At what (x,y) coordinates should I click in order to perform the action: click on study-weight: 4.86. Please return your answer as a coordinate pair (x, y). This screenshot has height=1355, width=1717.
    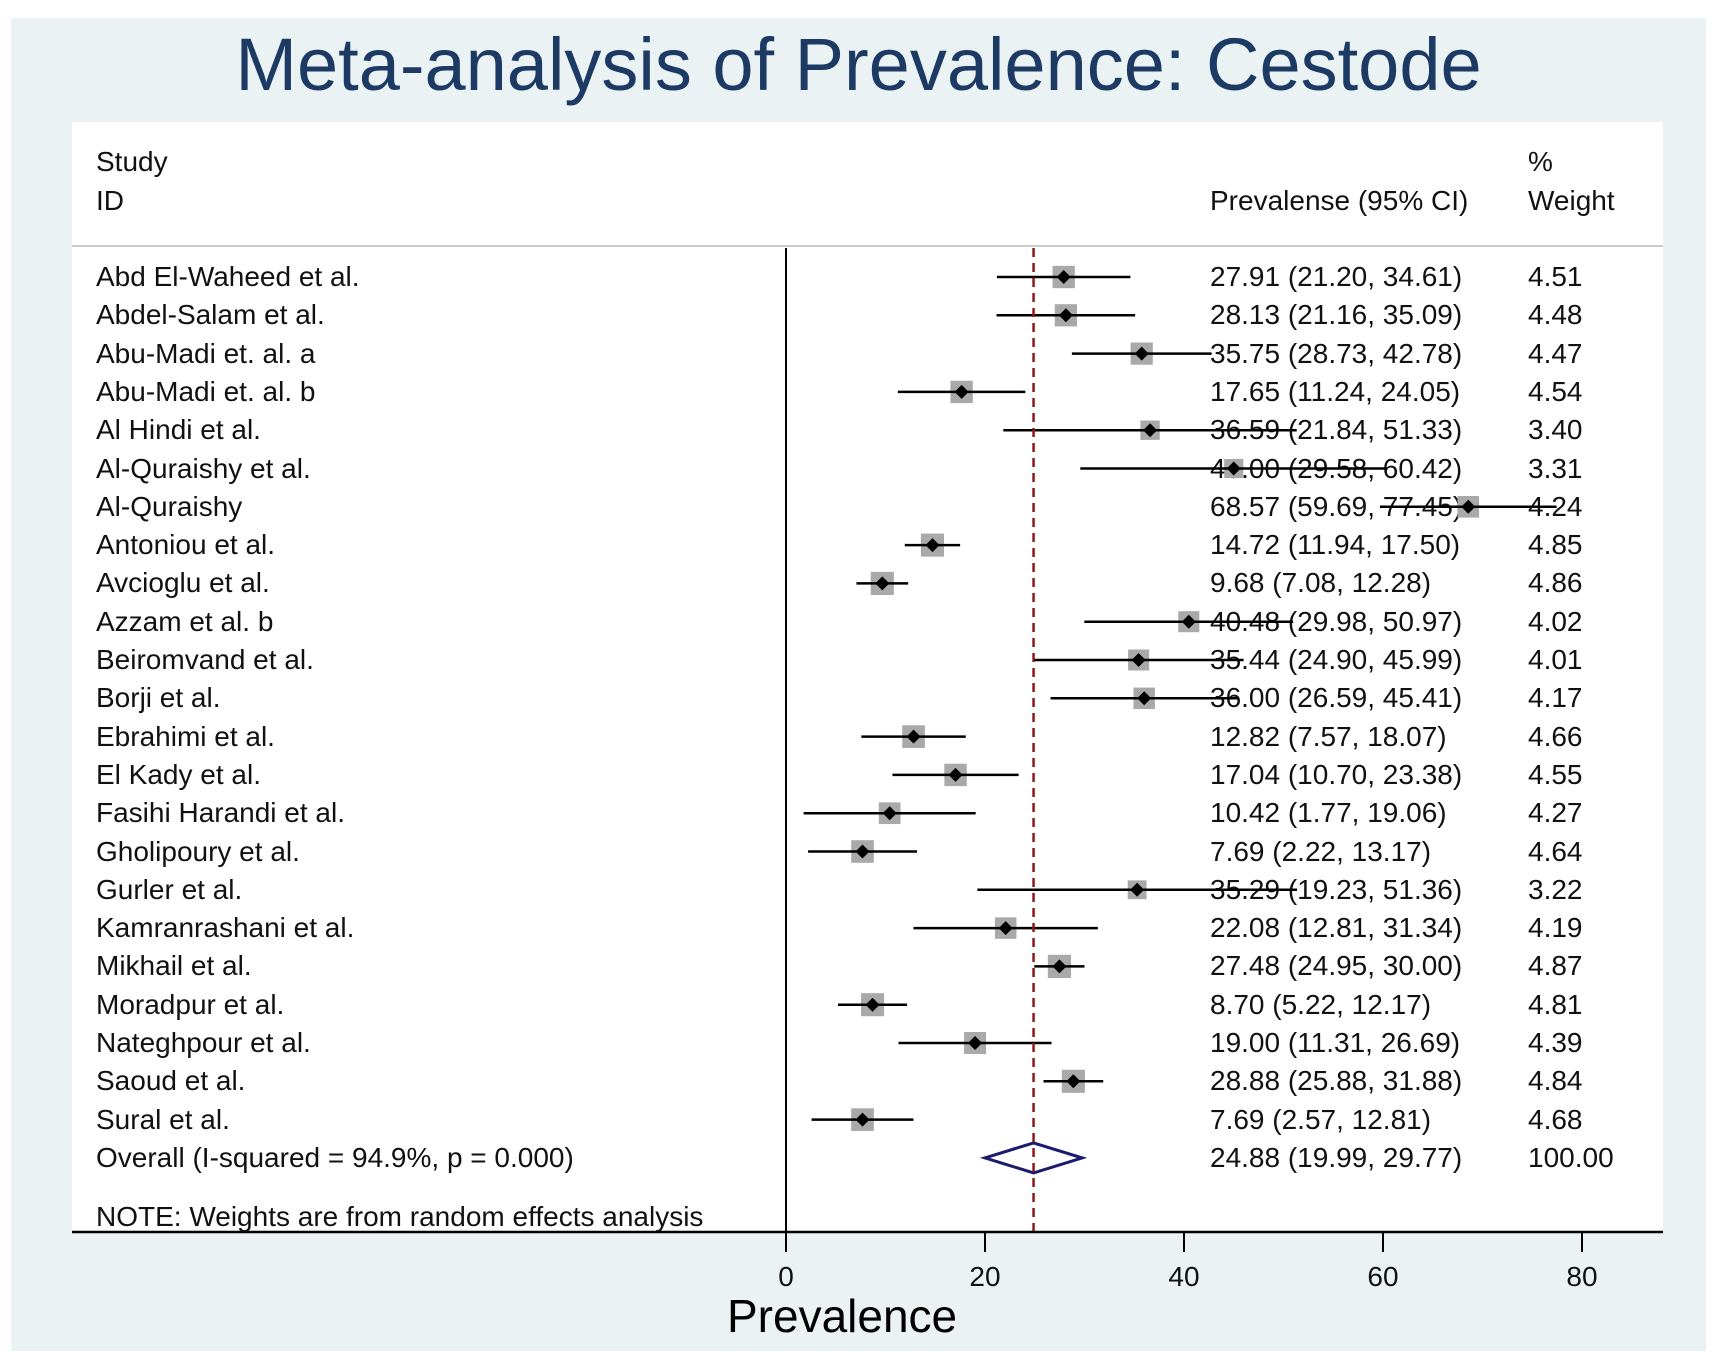
    Looking at the image, I should click on (1555, 583).